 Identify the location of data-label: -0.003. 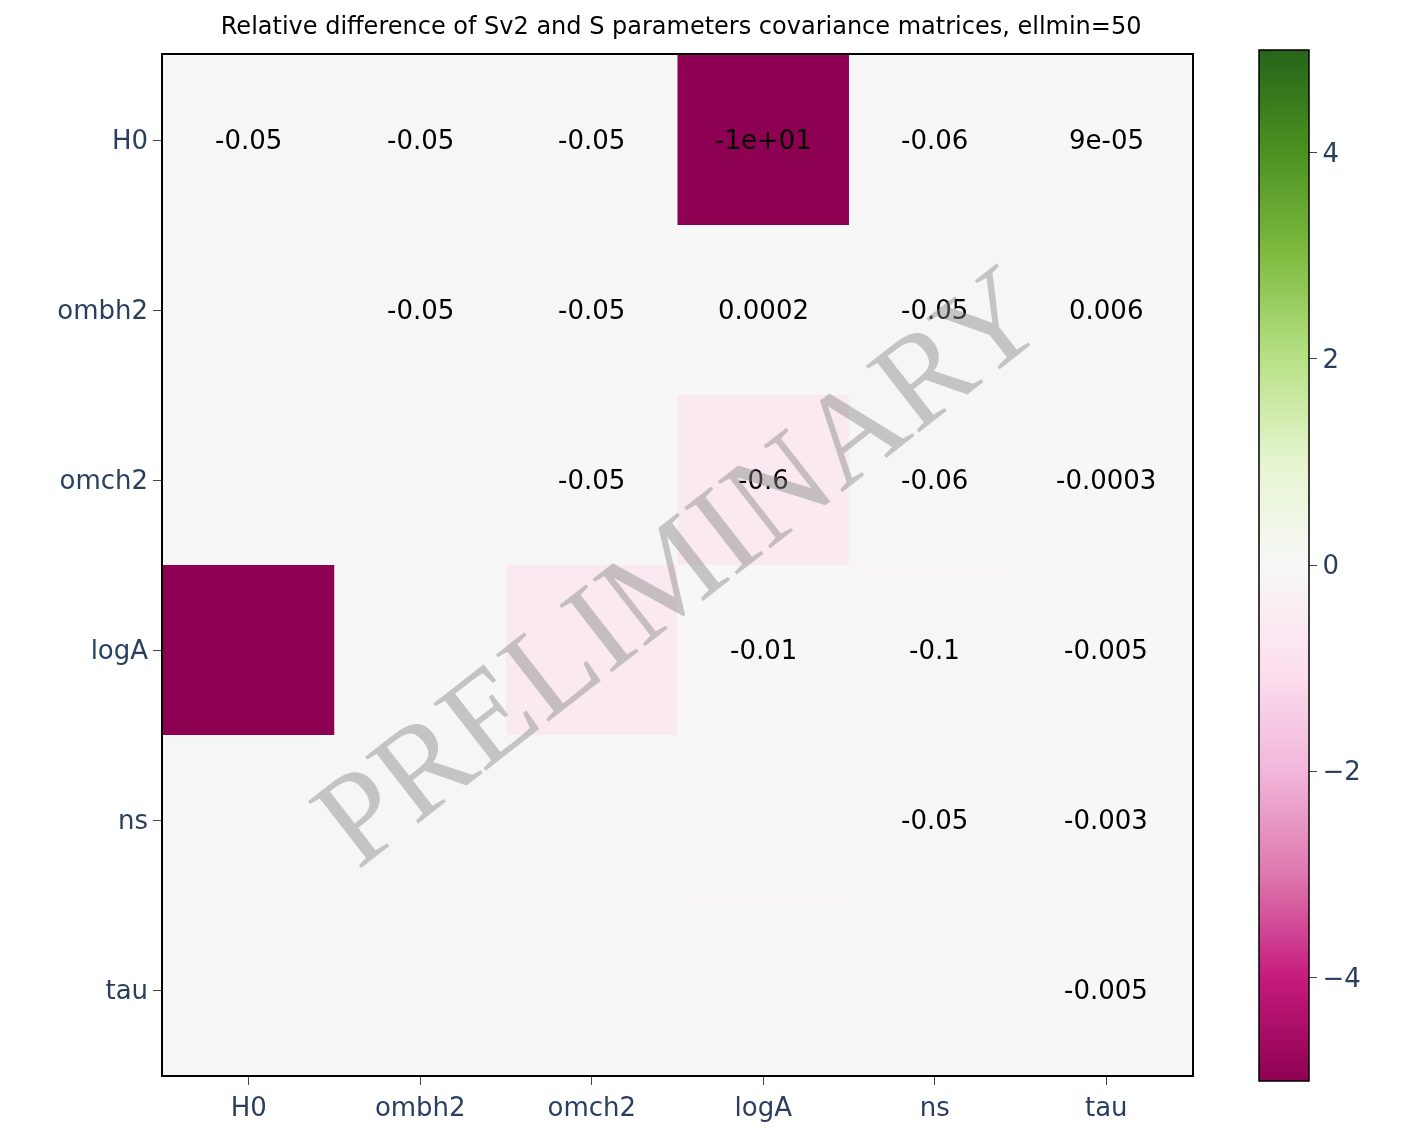
(1106, 820).